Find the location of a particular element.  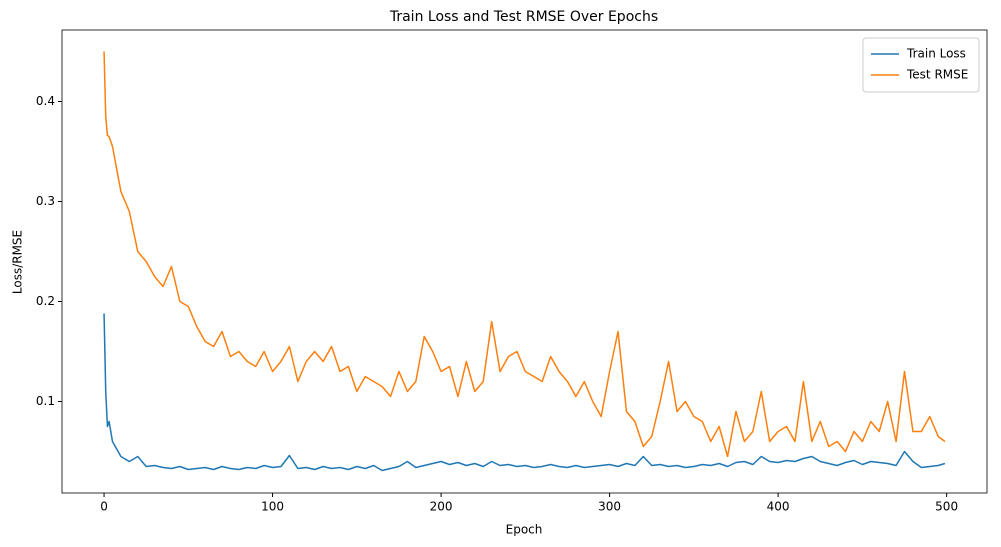

x-tick-label: 0 is located at coordinates (104, 507).